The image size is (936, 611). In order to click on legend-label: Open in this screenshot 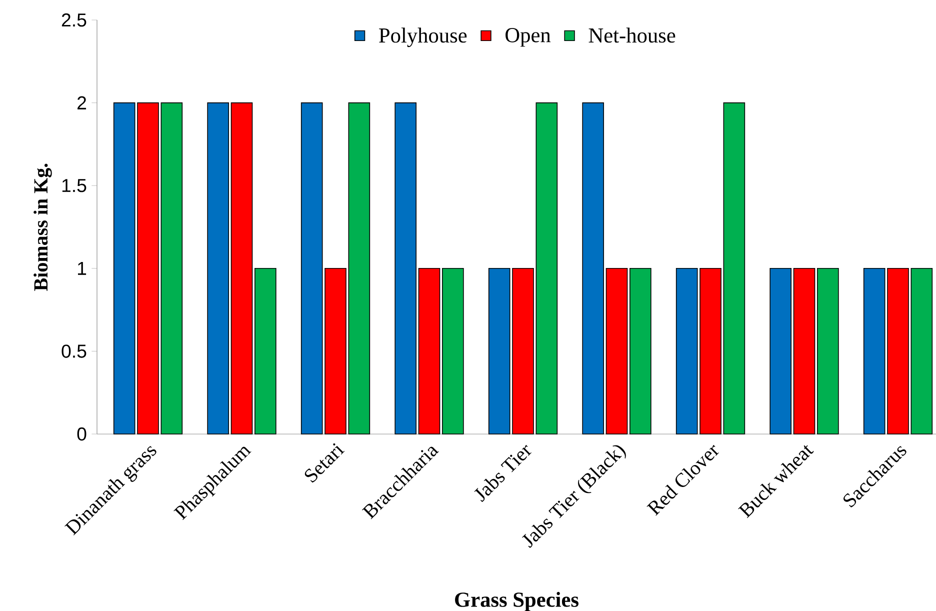, I will do `click(528, 37)`.